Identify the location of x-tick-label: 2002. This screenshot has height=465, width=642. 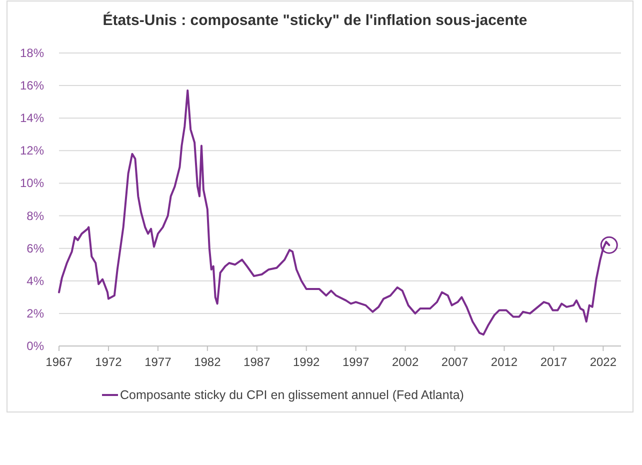
(405, 362).